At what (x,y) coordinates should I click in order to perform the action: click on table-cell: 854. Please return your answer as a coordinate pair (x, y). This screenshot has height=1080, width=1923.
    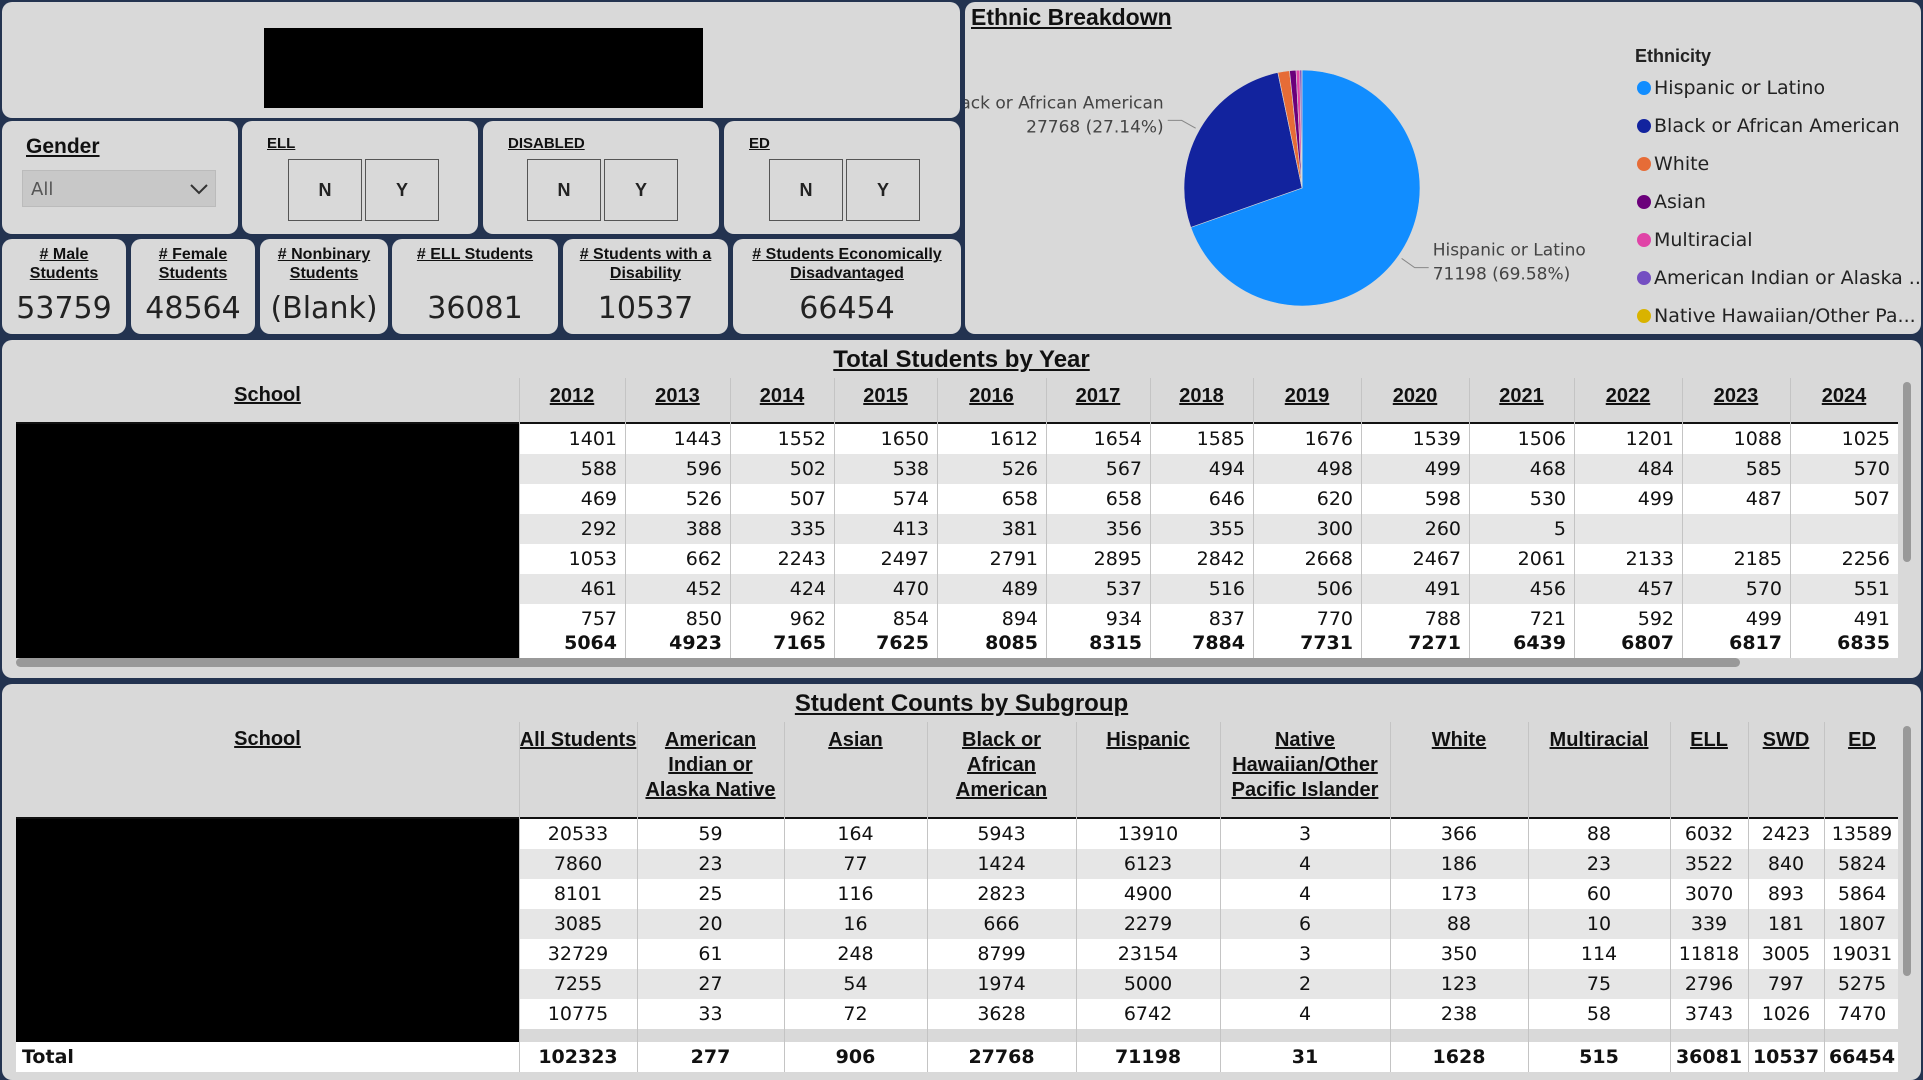
    Looking at the image, I should click on (910, 619).